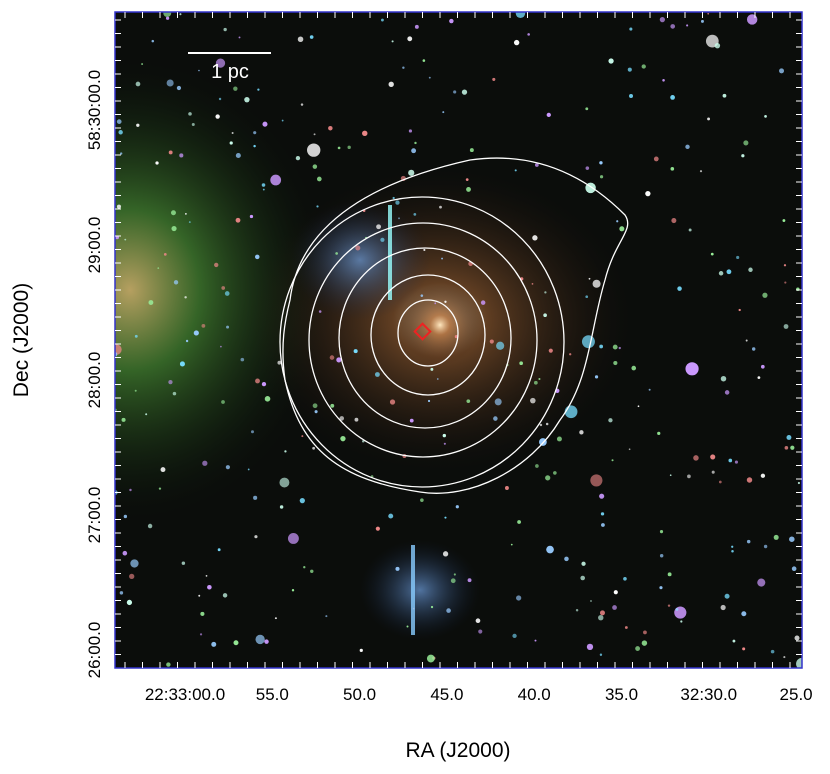 Image resolution: width=830 pixels, height=774 pixels. Describe the element at coordinates (534, 694) in the screenshot. I see `x-tick-label: 40.0` at that location.